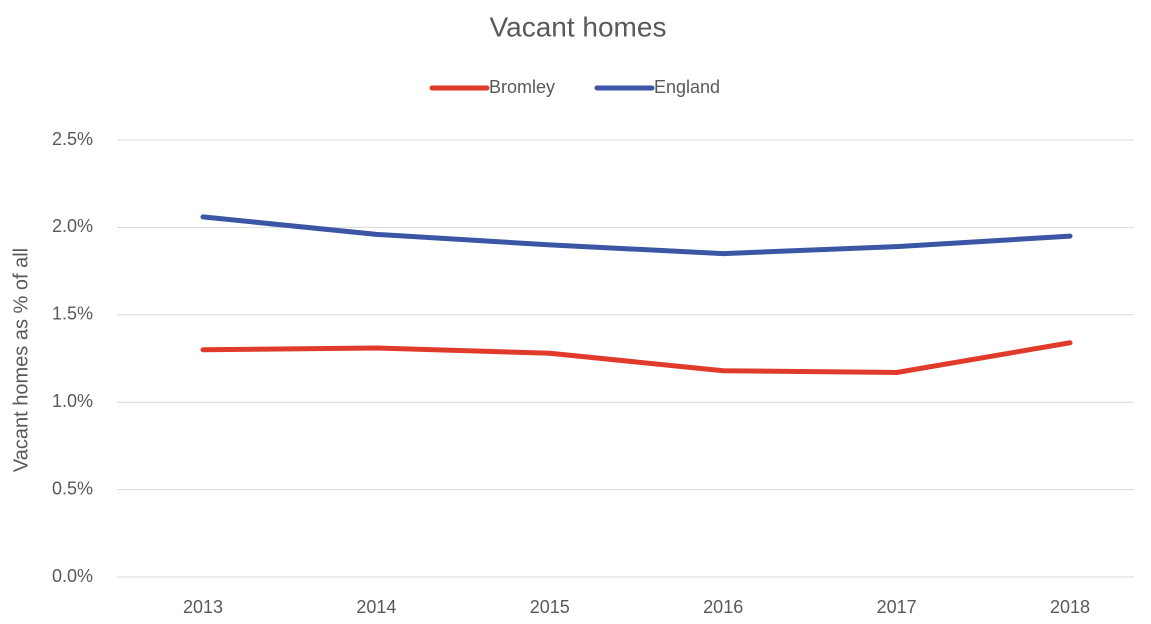 Image resolution: width=1151 pixels, height=624 pixels. I want to click on x-tick-label: 2016, so click(723, 607).